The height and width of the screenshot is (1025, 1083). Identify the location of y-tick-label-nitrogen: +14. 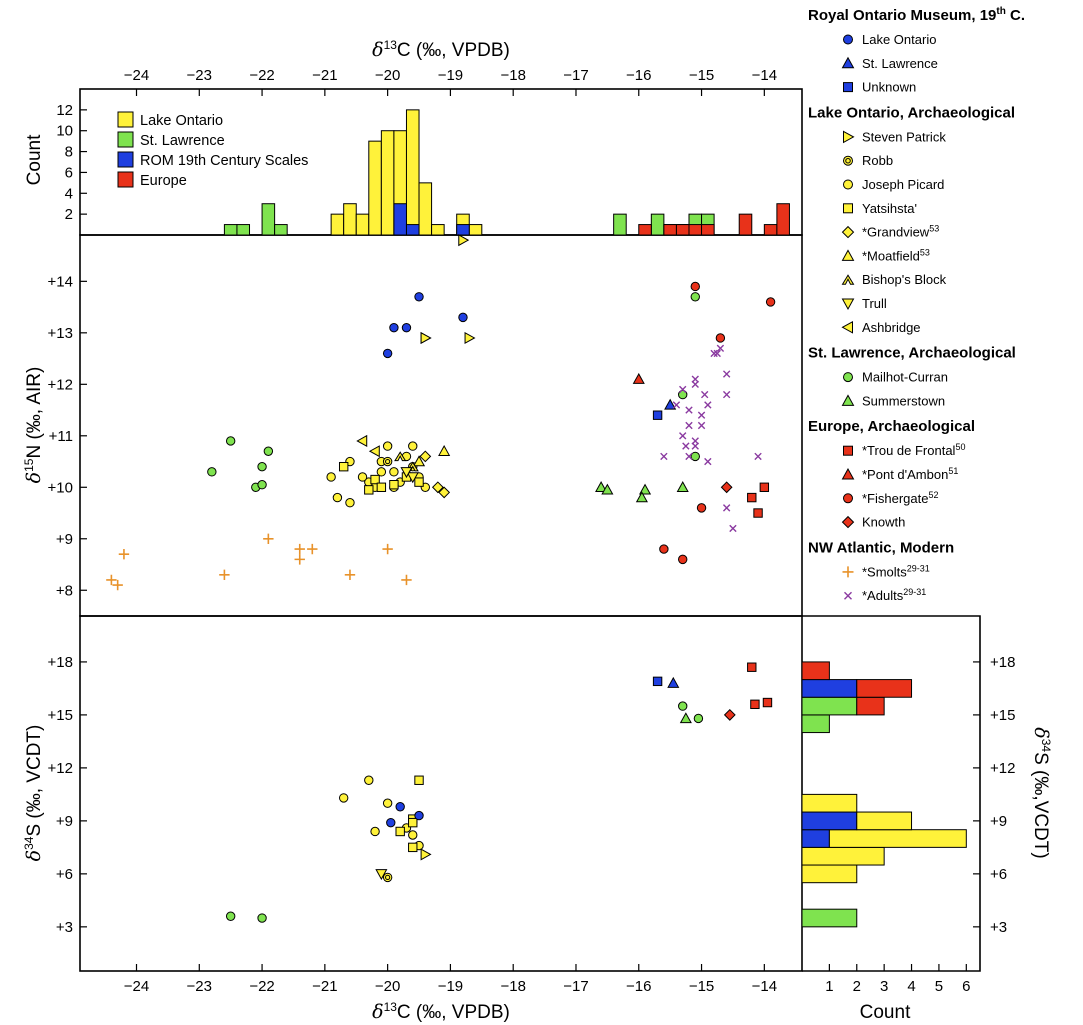
(60, 281).